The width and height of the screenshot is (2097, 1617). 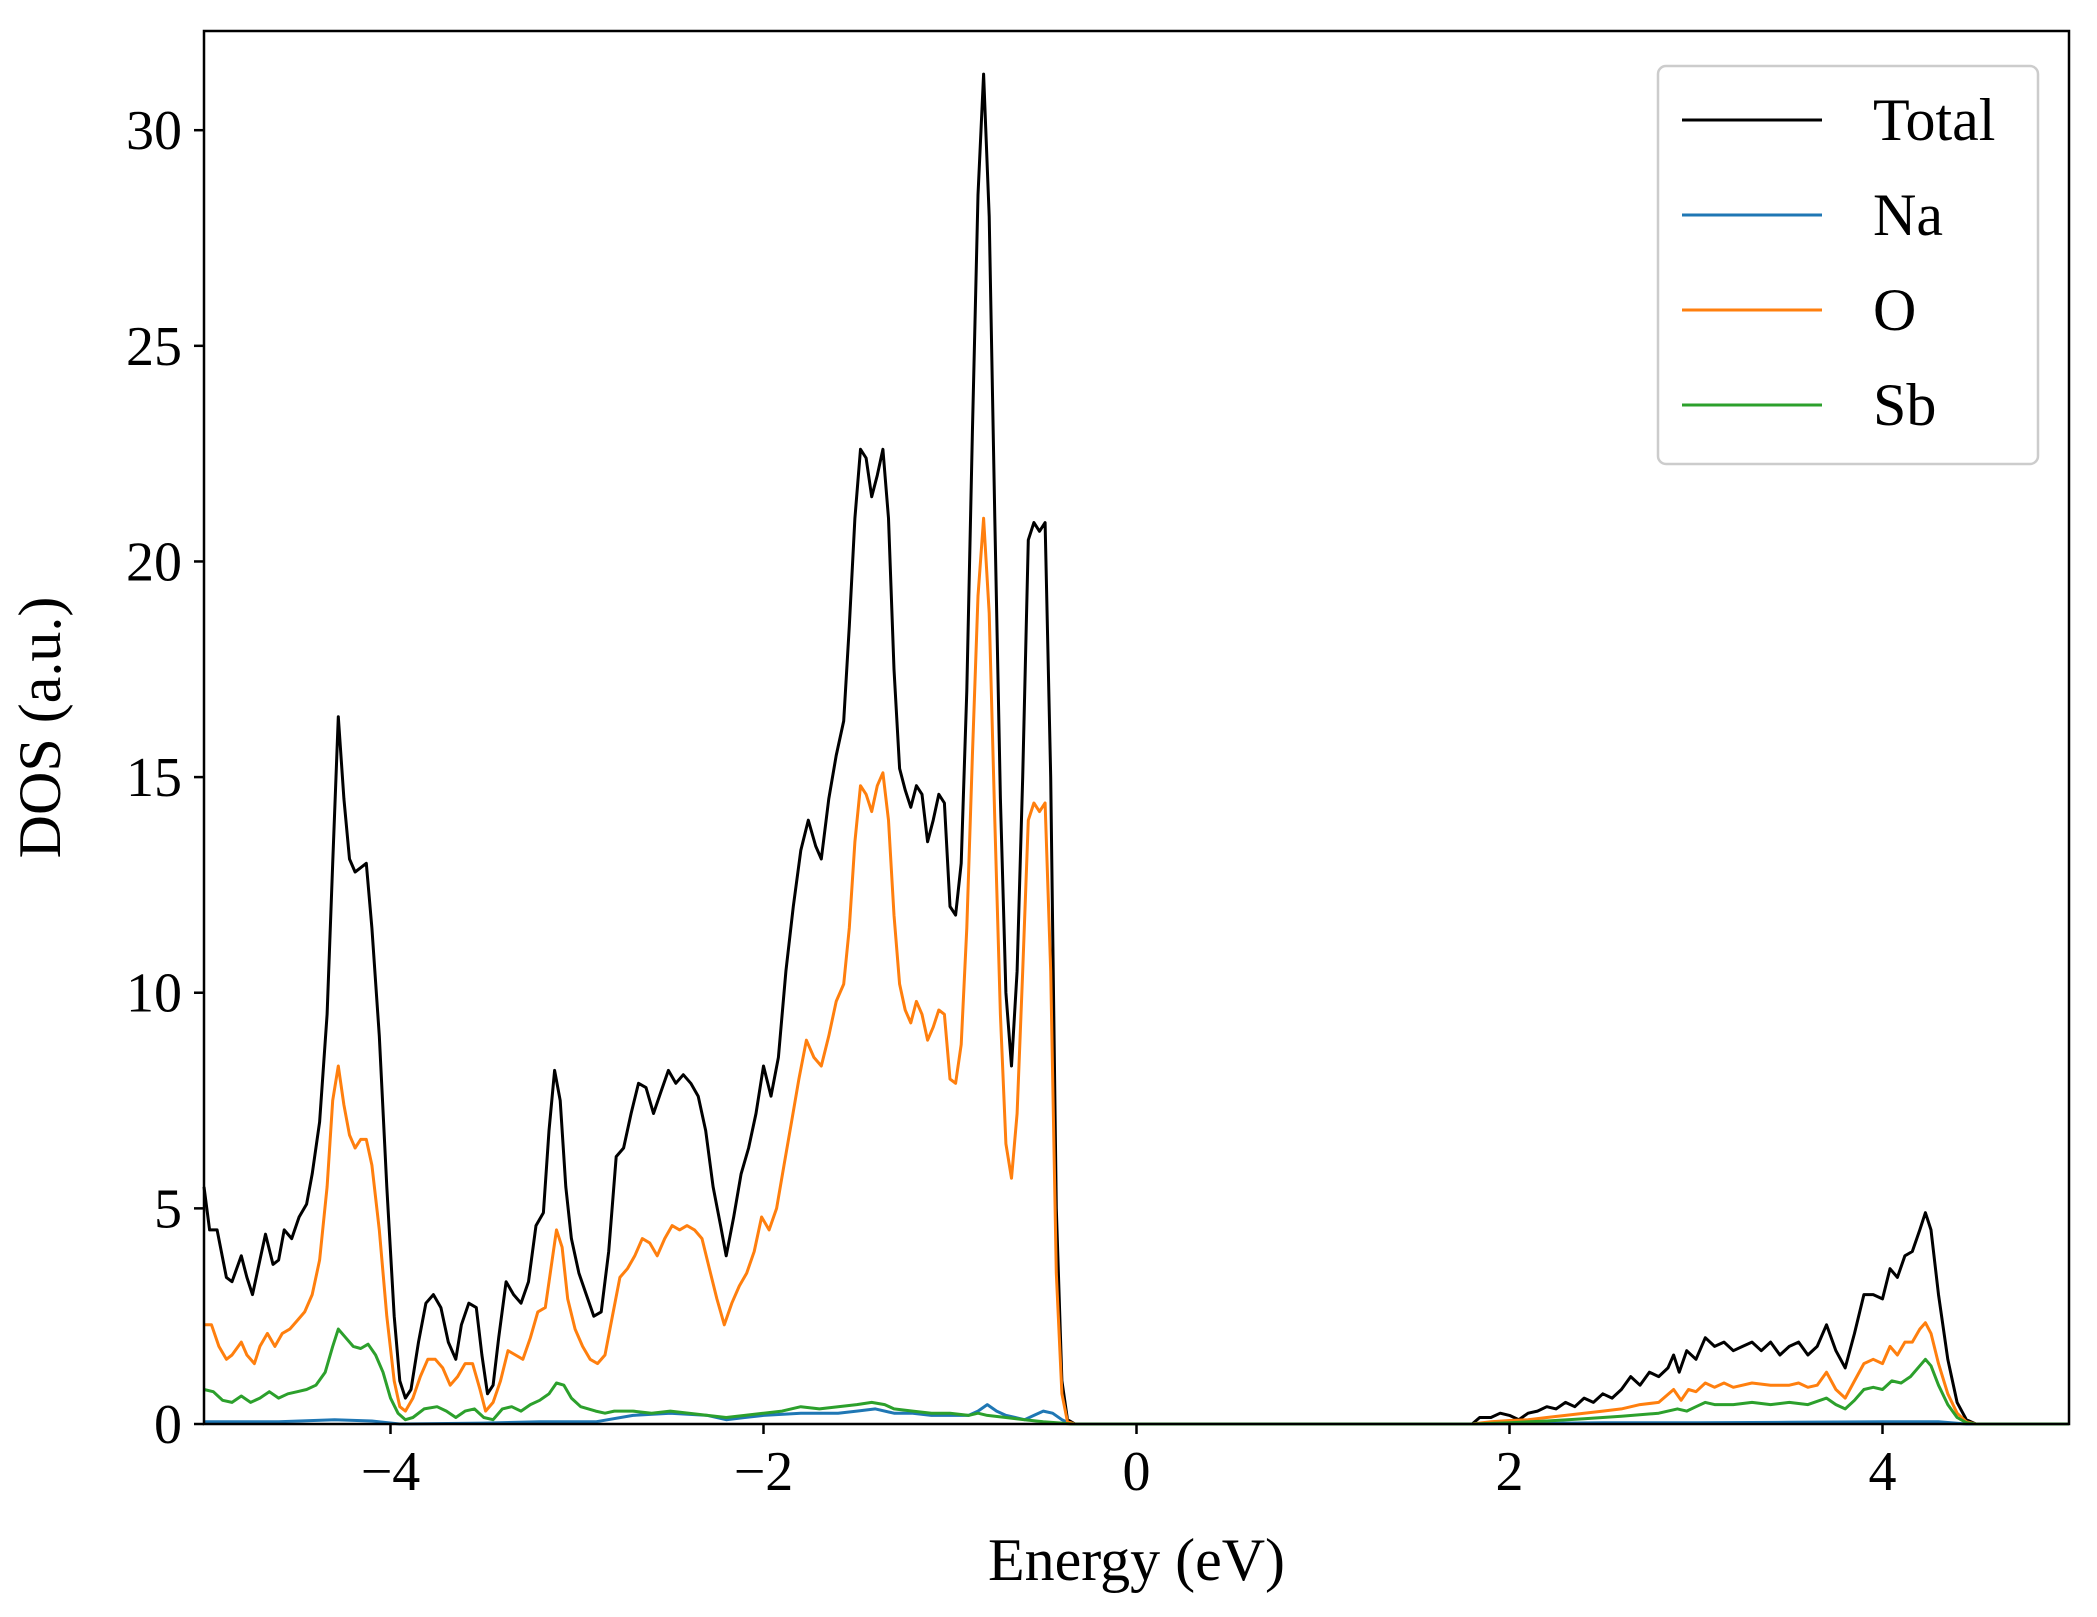 I want to click on x-tick-label: 0, so click(x=1137, y=1472).